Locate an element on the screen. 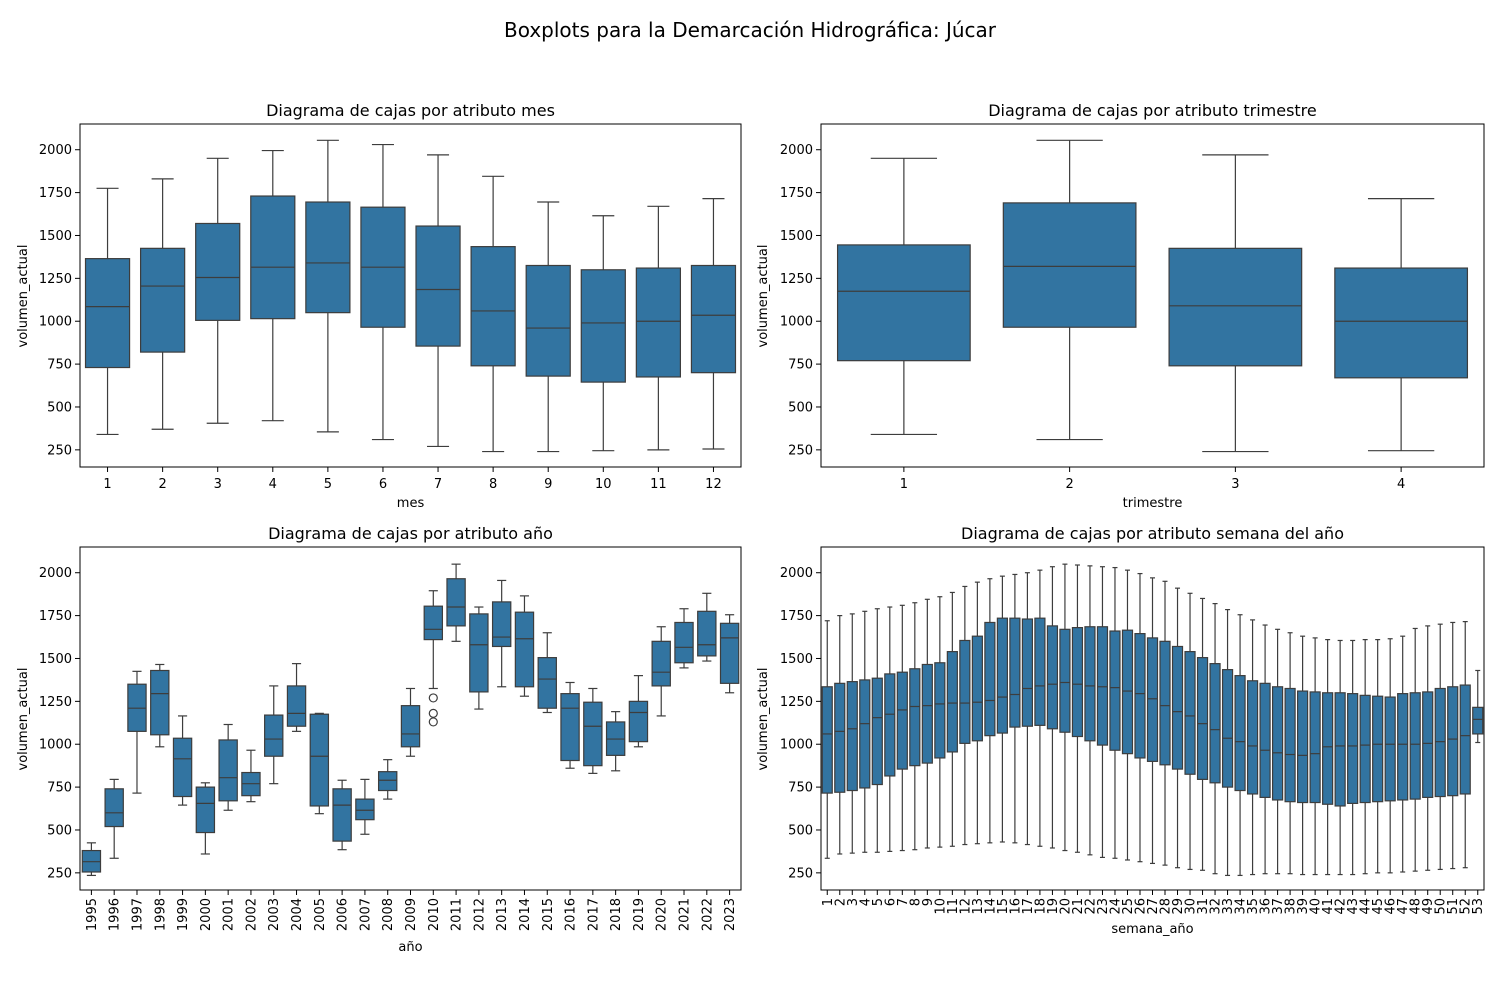 This screenshot has width=1500, height=1004. x-tick-label: 7 is located at coordinates (903, 902).